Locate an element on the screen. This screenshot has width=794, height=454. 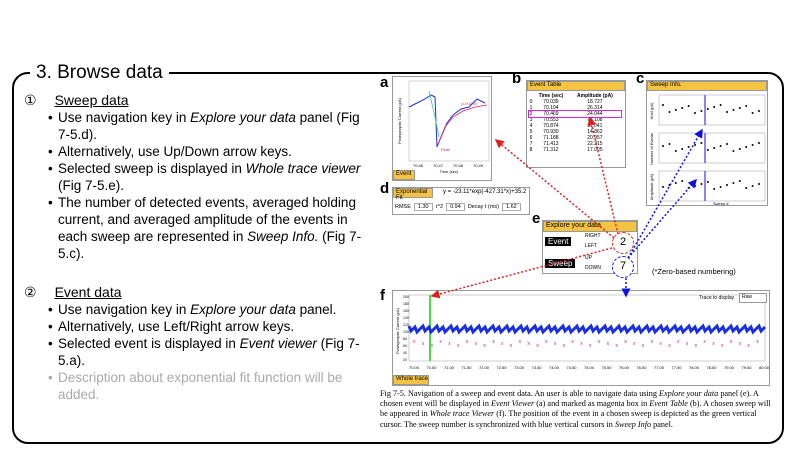
x-tick-label: 75.00 is located at coordinates (589, 367).